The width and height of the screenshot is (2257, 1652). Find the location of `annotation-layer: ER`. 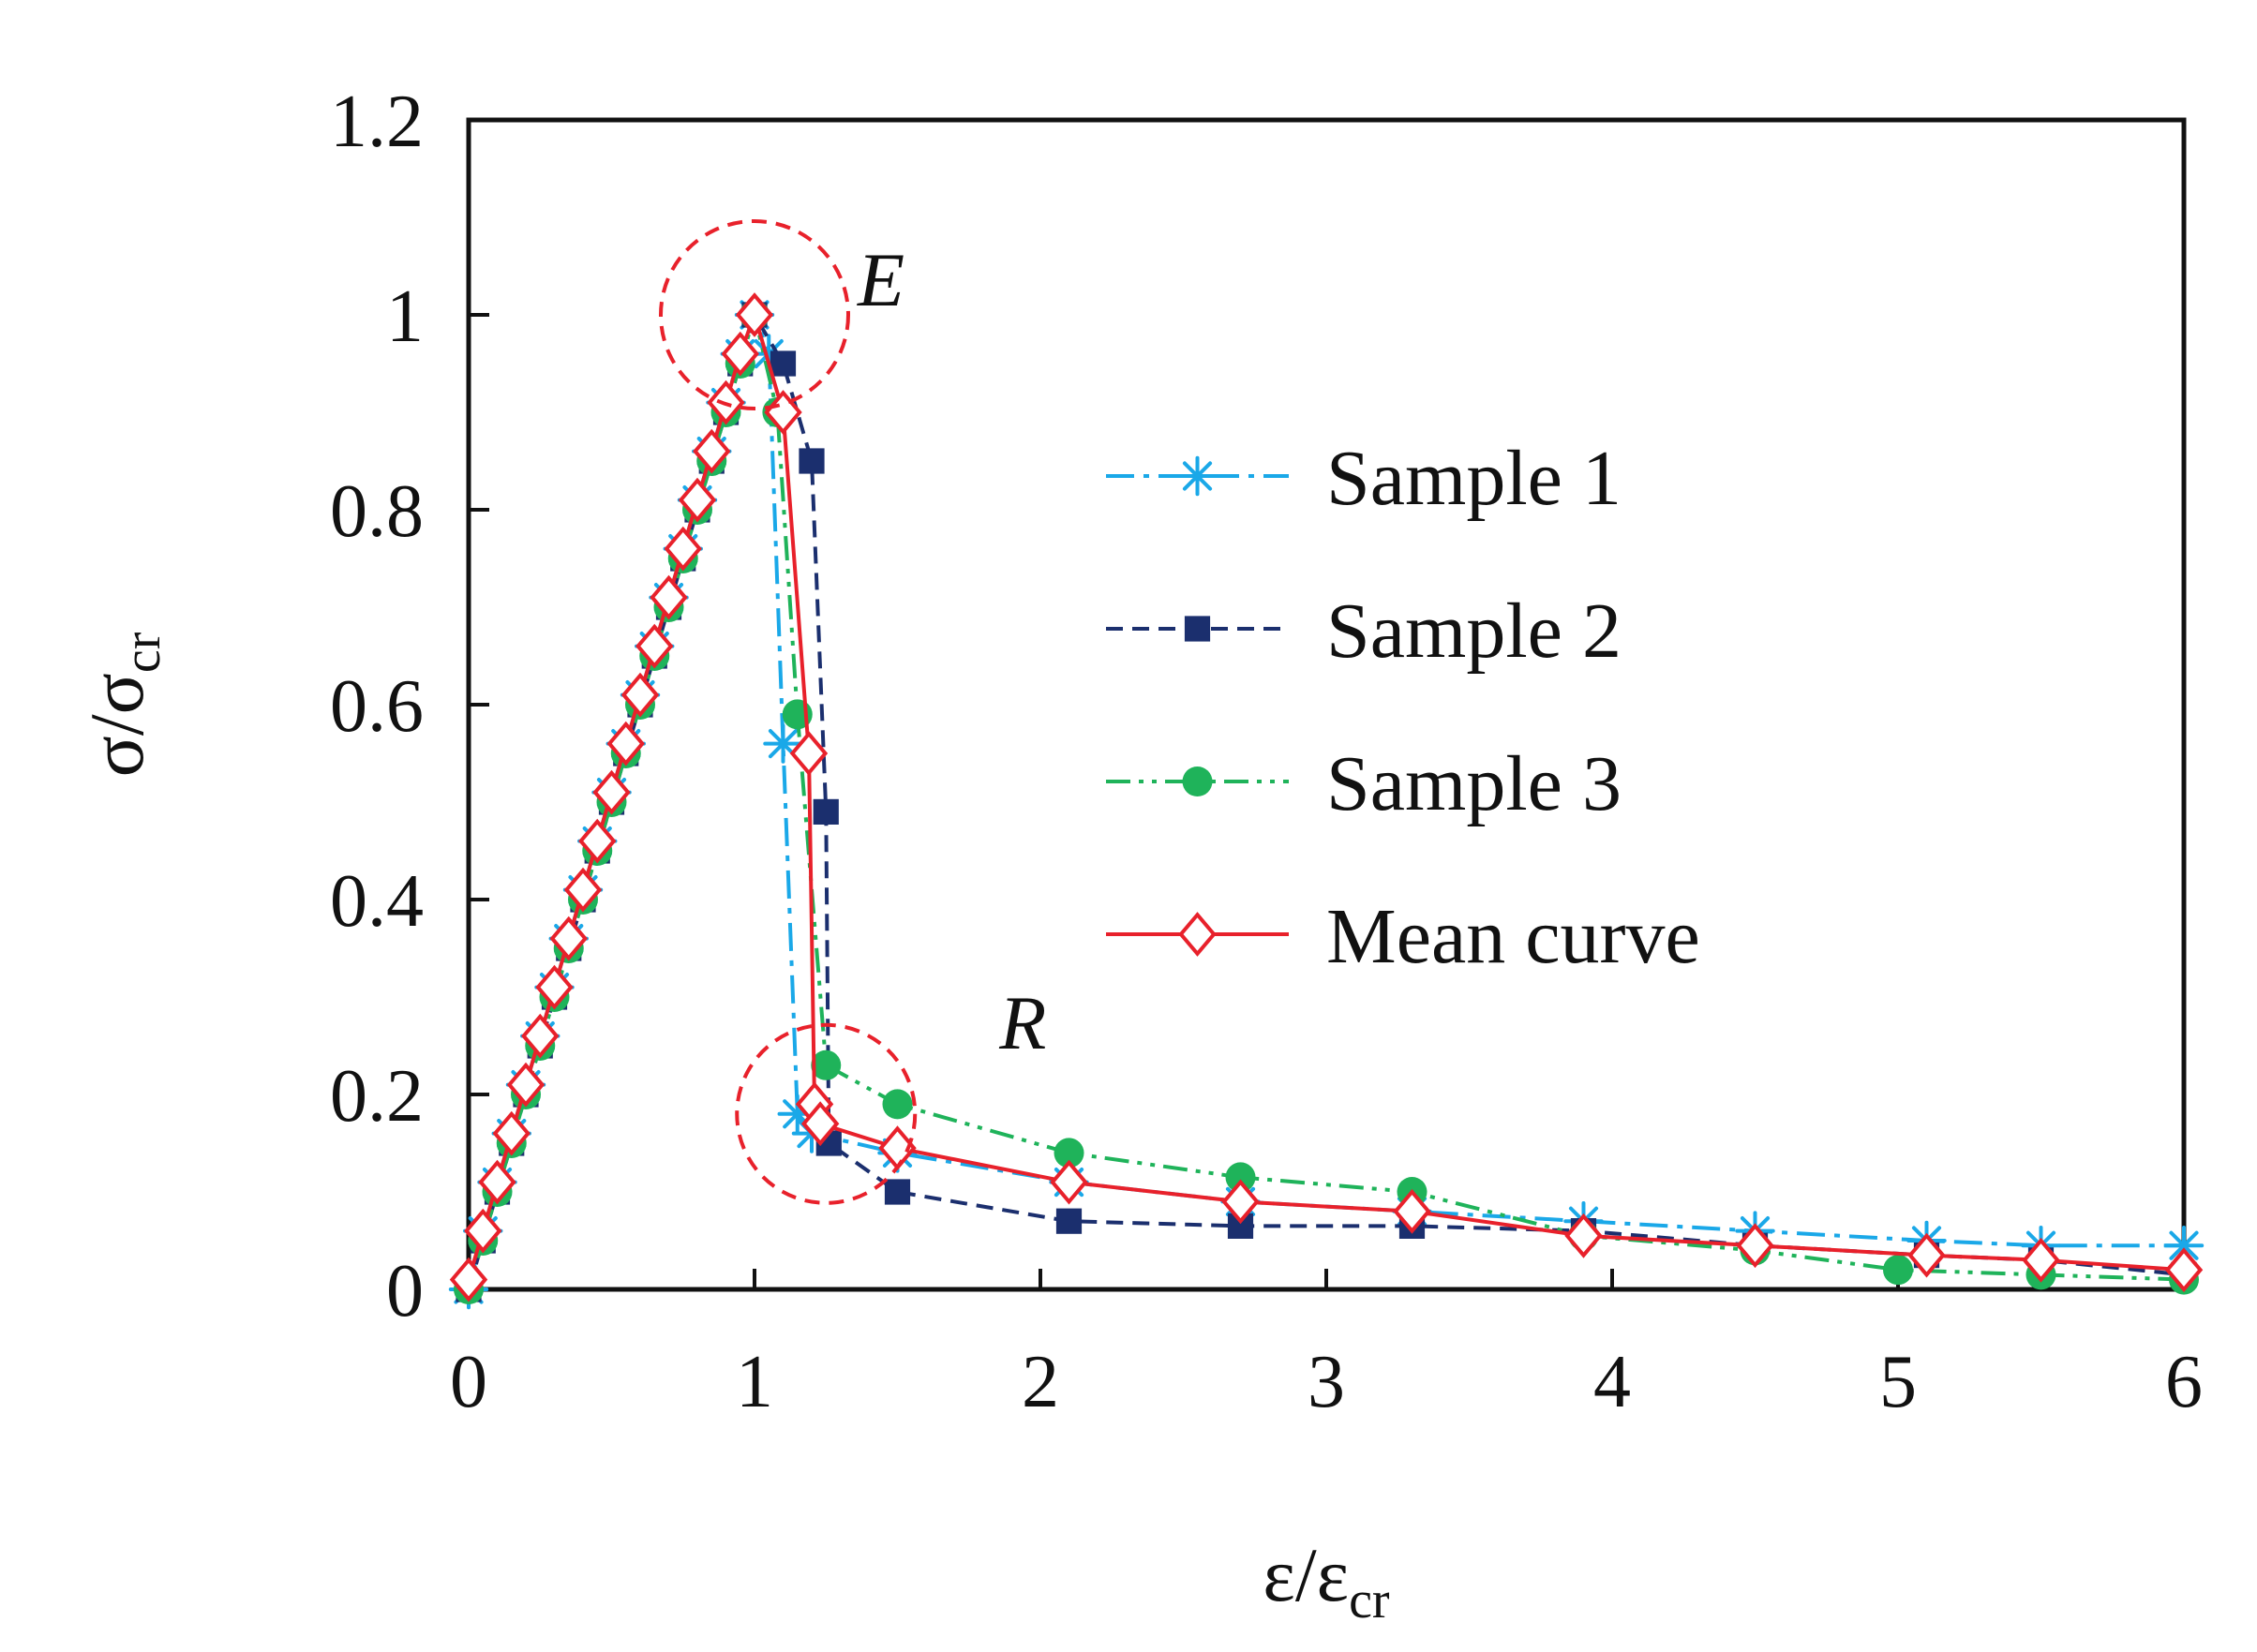

annotation-layer: ER is located at coordinates (852, 712).